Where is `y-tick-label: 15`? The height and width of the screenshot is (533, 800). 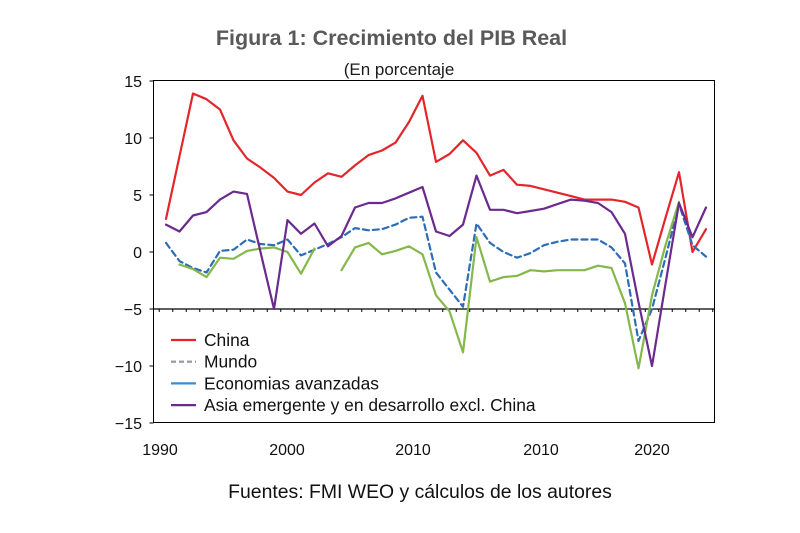 y-tick-label: 15 is located at coordinates (133, 82).